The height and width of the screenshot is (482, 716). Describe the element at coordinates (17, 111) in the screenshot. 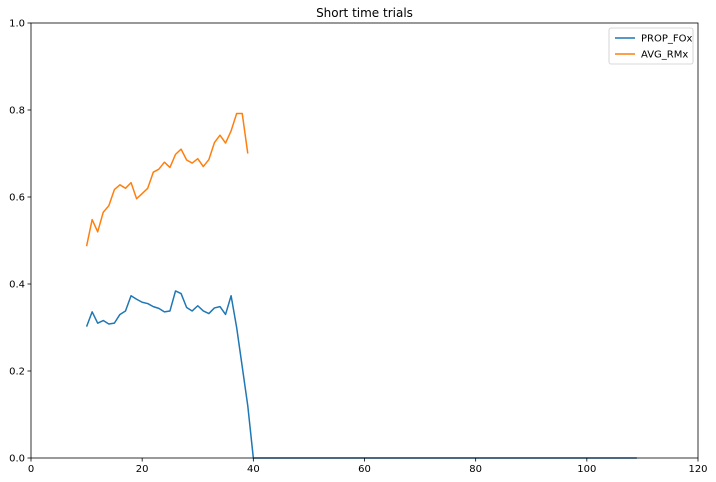

I see `y-tick-label: 0.8` at that location.